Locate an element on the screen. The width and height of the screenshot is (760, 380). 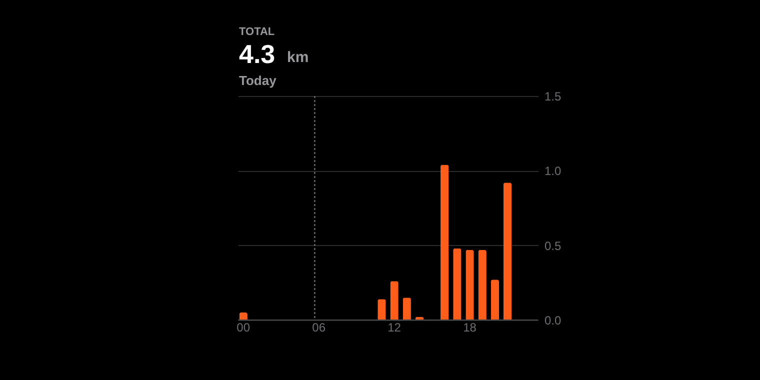
x-tick-label: 12 is located at coordinates (395, 327).